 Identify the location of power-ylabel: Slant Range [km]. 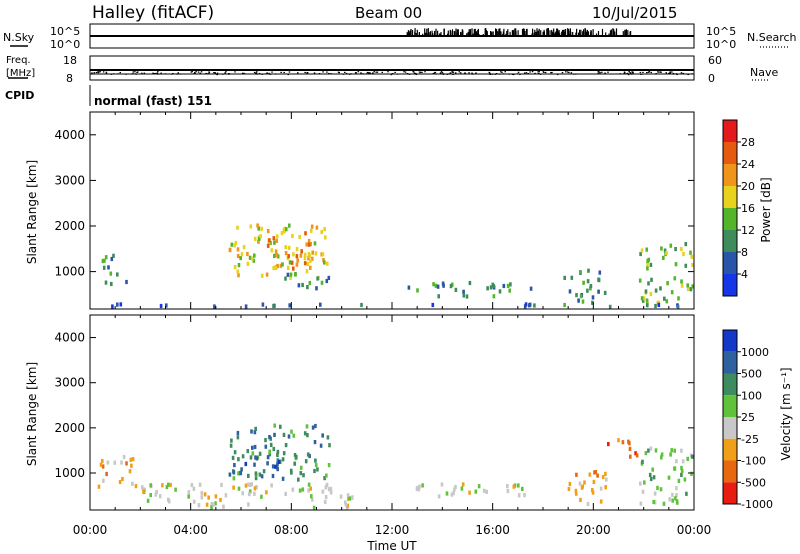
(32, 212).